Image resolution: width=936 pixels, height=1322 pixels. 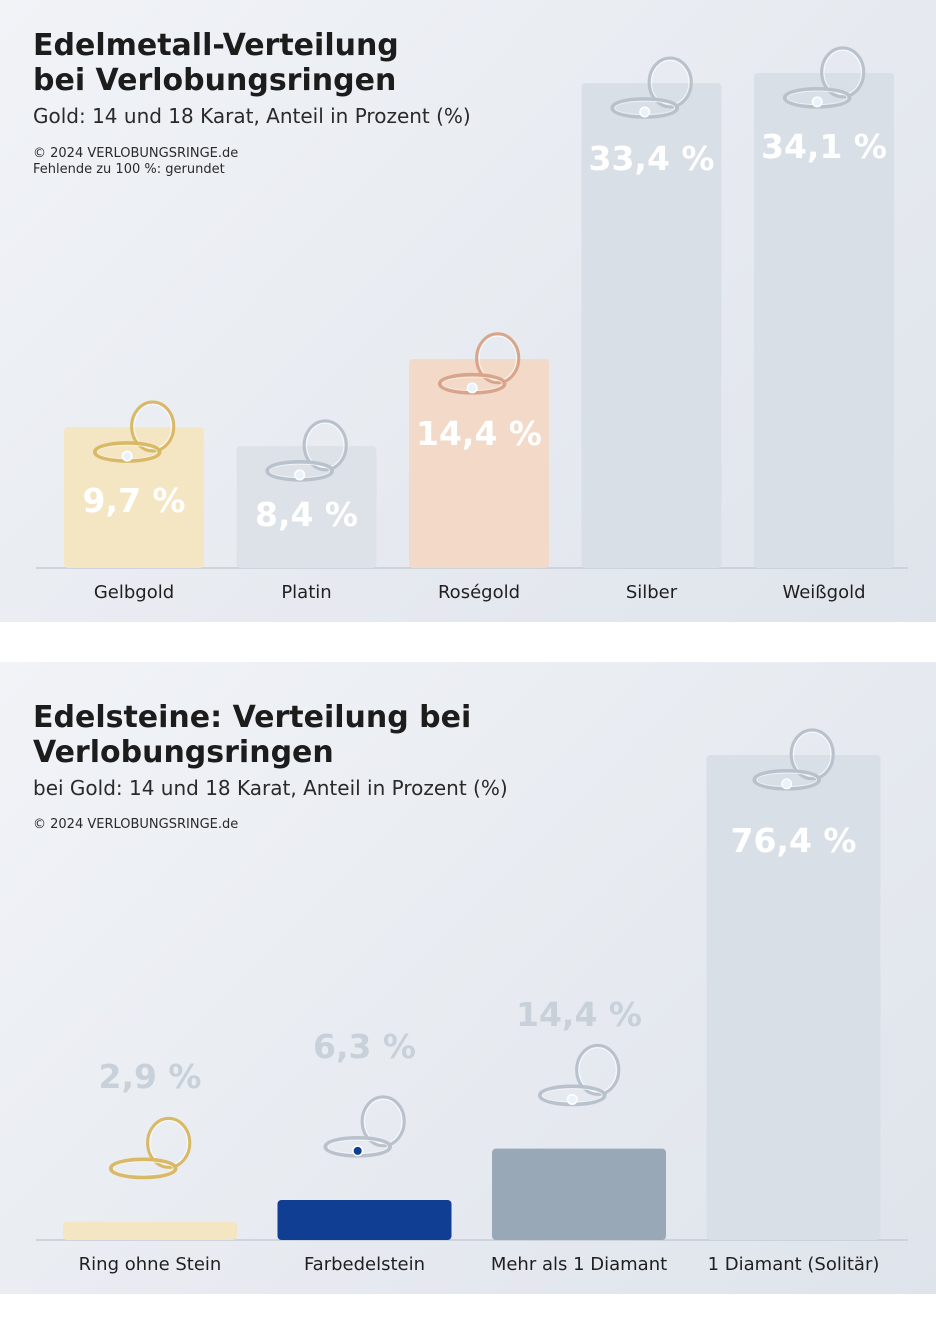 I want to click on chart-title-line2: Verlobungsringen, so click(x=183, y=752).